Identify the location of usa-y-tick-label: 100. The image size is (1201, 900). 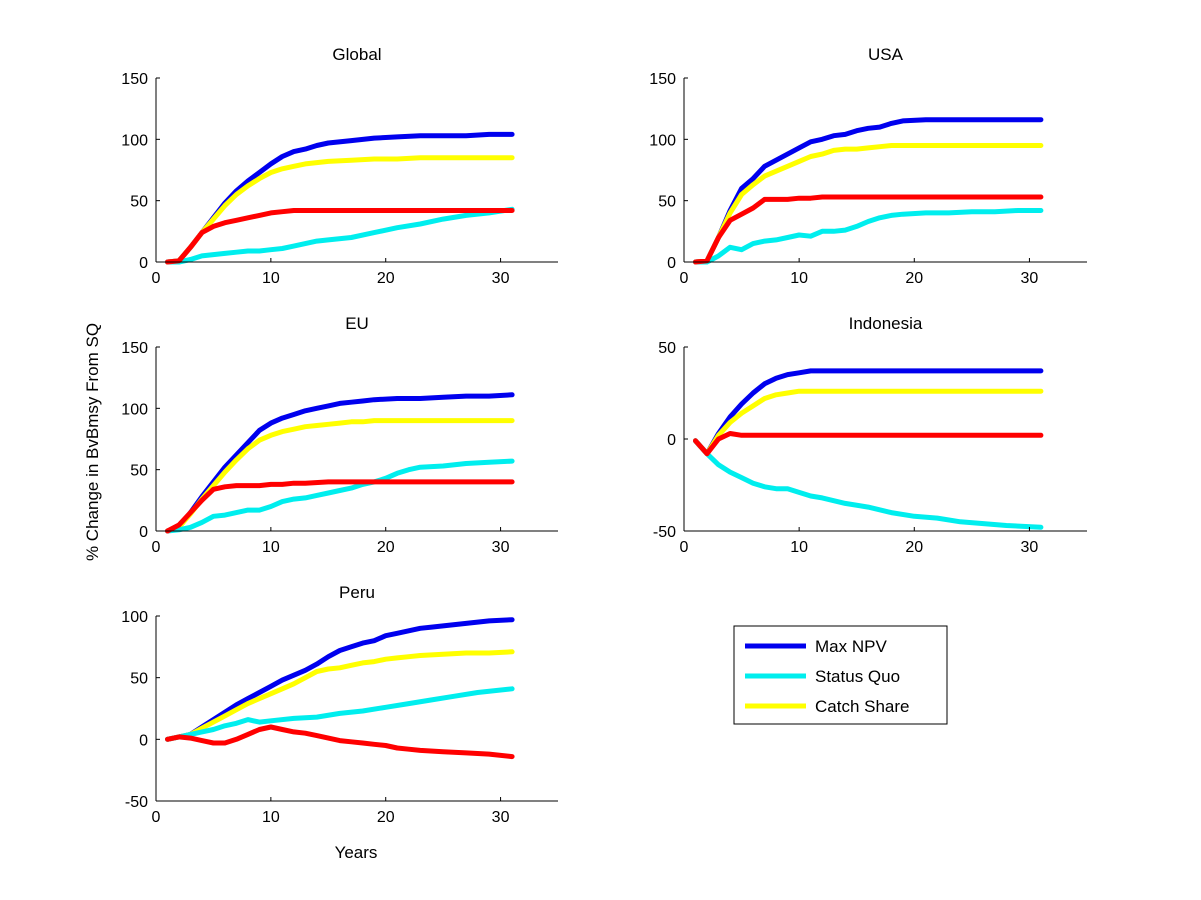
(662, 140).